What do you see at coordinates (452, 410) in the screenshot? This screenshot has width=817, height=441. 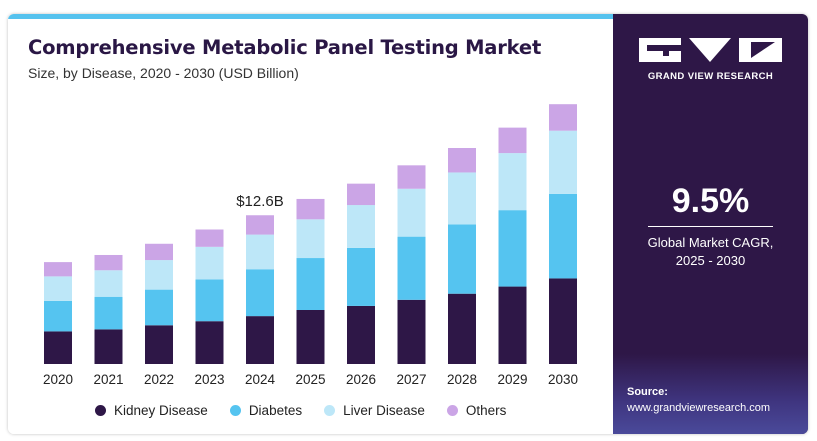 I see `legend-swatch-others` at bounding box center [452, 410].